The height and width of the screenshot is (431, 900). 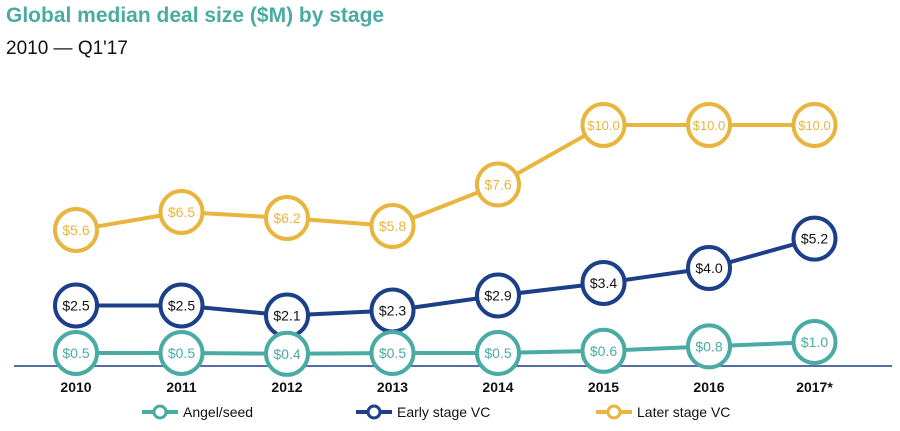 What do you see at coordinates (286, 316) in the screenshot?
I see `data-label: $2.1` at bounding box center [286, 316].